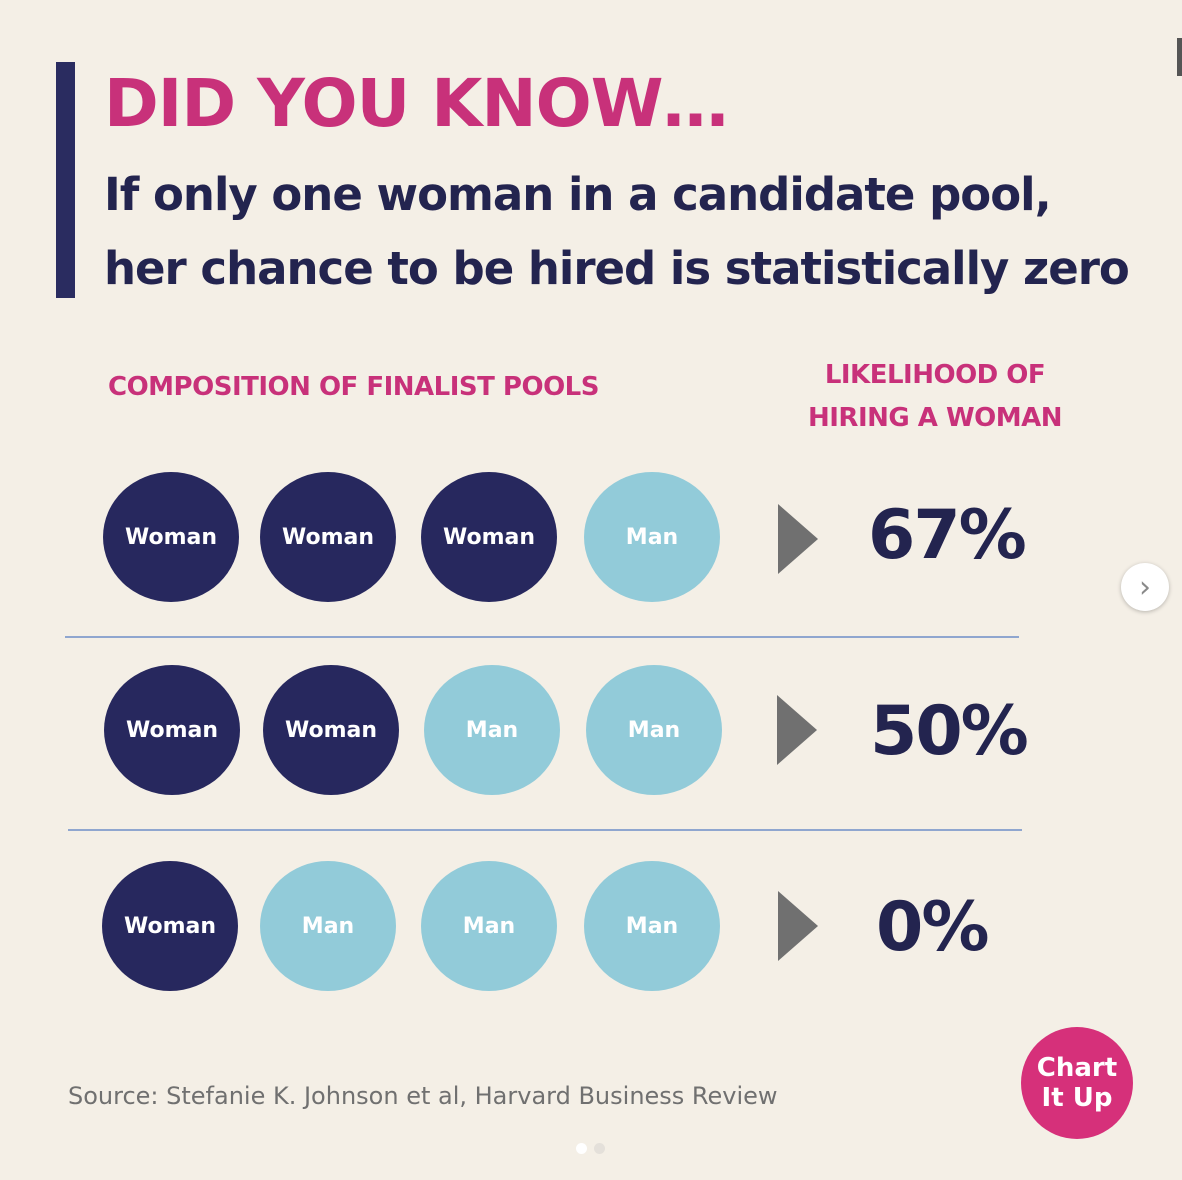  I want to click on subhead-line-1: If only one woman in a candidate pool,, so click(616, 195).